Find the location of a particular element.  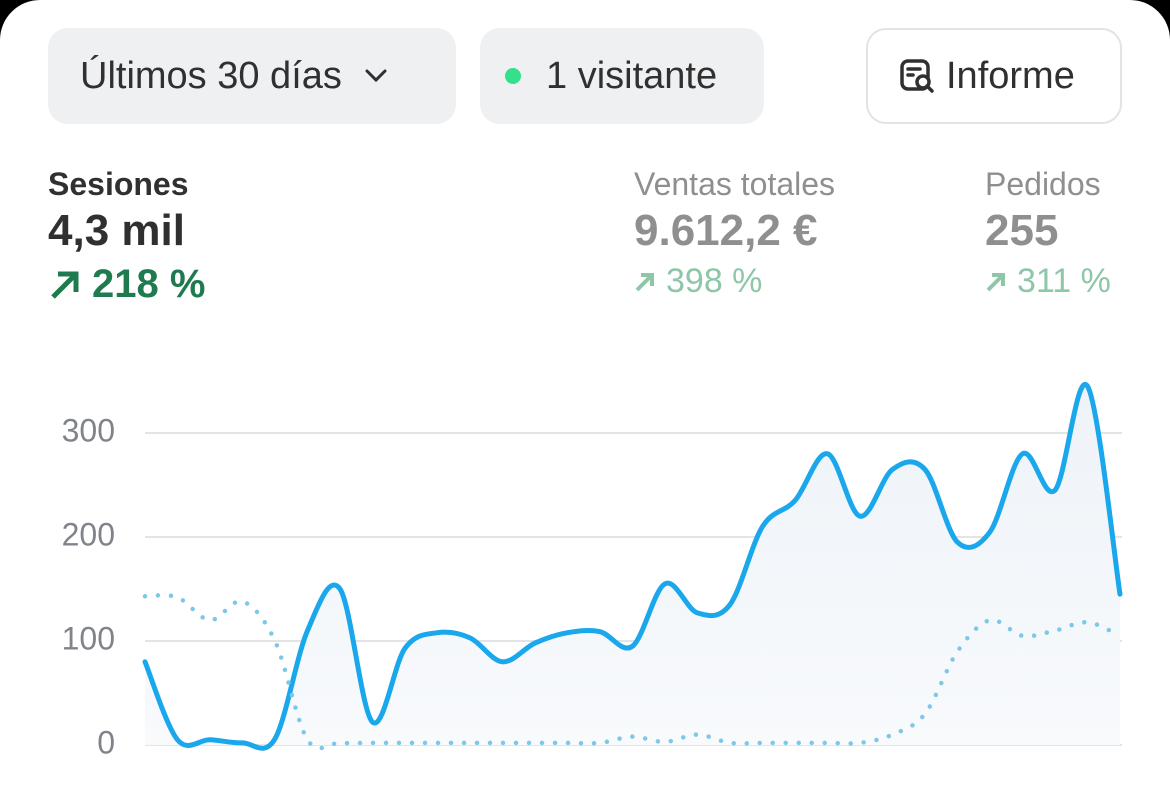

y-tick-label: 0 is located at coordinates (106, 742).